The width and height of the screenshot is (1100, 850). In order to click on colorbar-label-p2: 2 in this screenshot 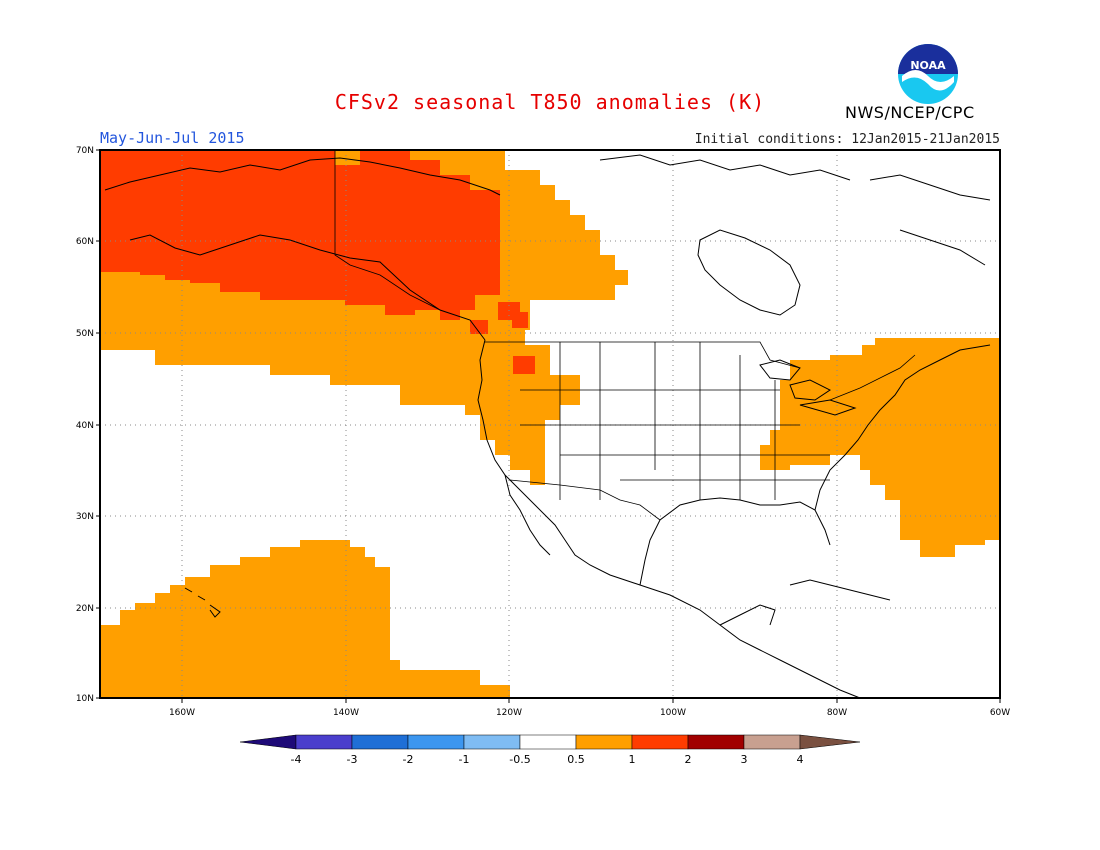, I will do `click(688, 759)`.